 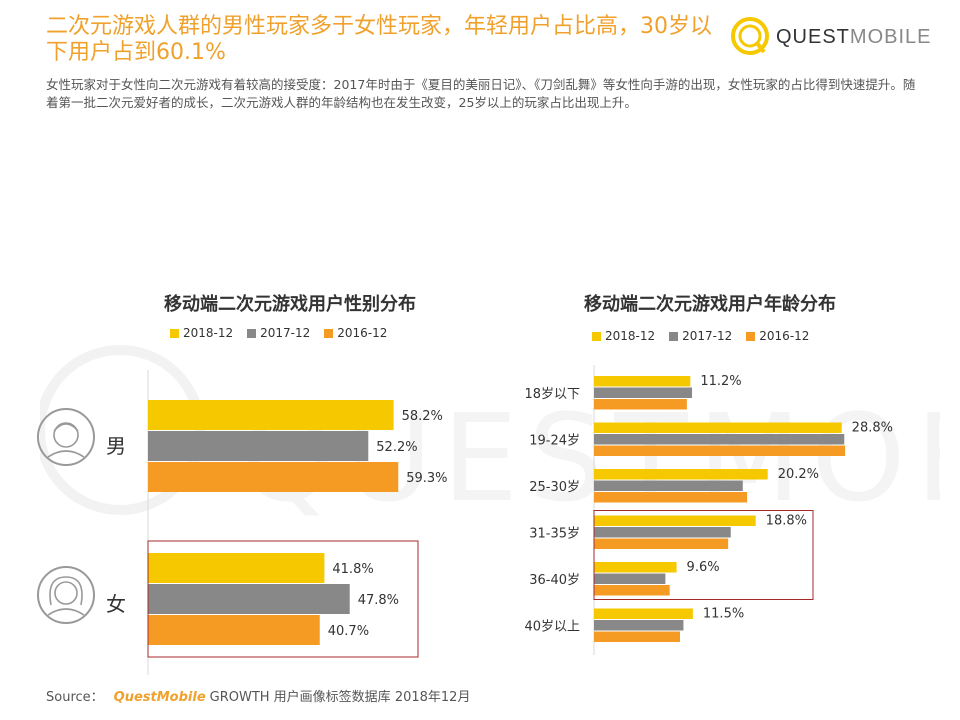 I want to click on data-label-age-3: 18.8%, so click(x=786, y=521).